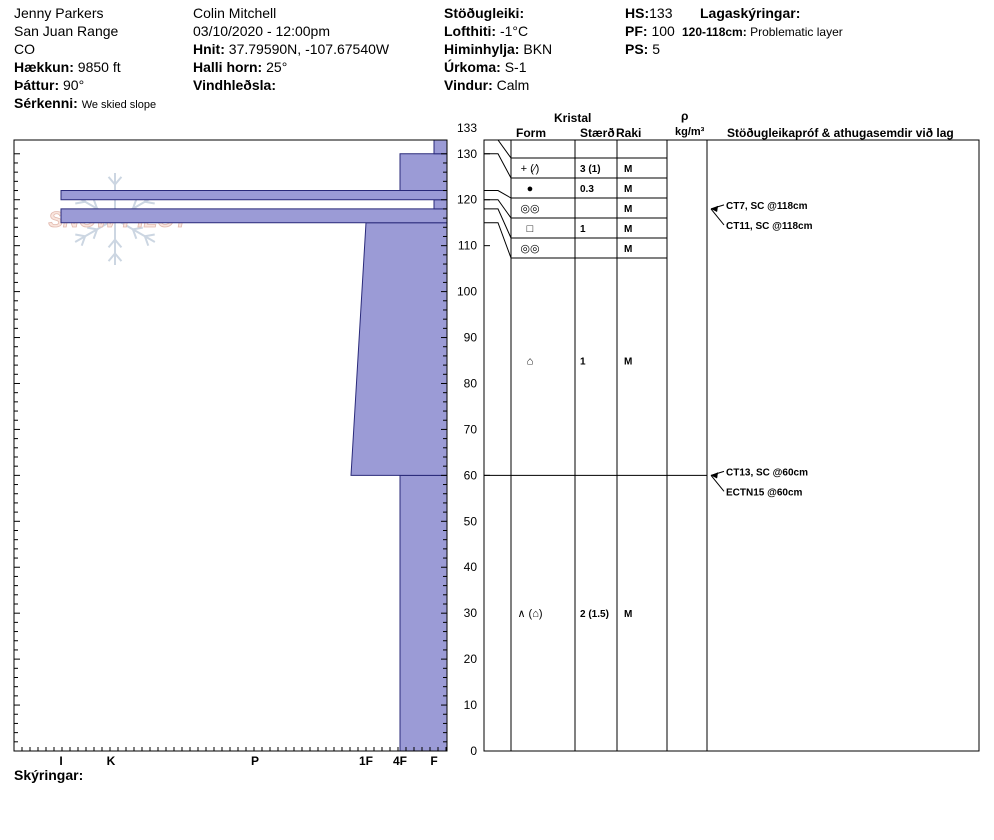 The image size is (994, 840). What do you see at coordinates (764, 492) in the screenshot?
I see `stability-test-label: ECTN15 @60cm` at bounding box center [764, 492].